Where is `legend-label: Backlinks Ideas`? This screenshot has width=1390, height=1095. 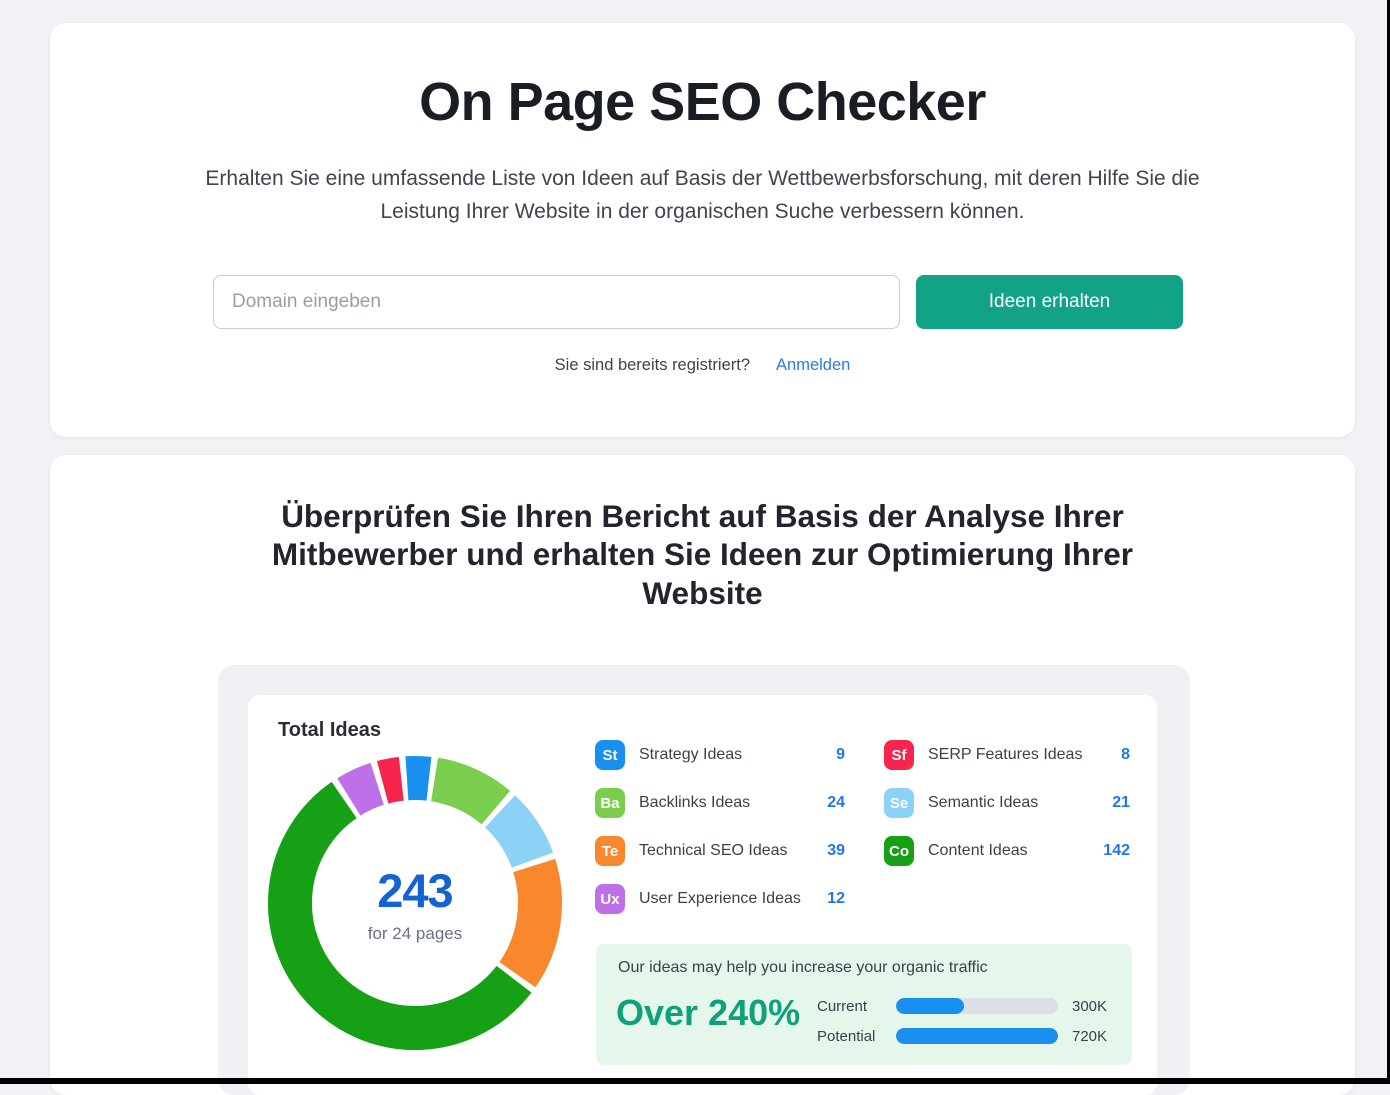 legend-label: Backlinks Ideas is located at coordinates (695, 802).